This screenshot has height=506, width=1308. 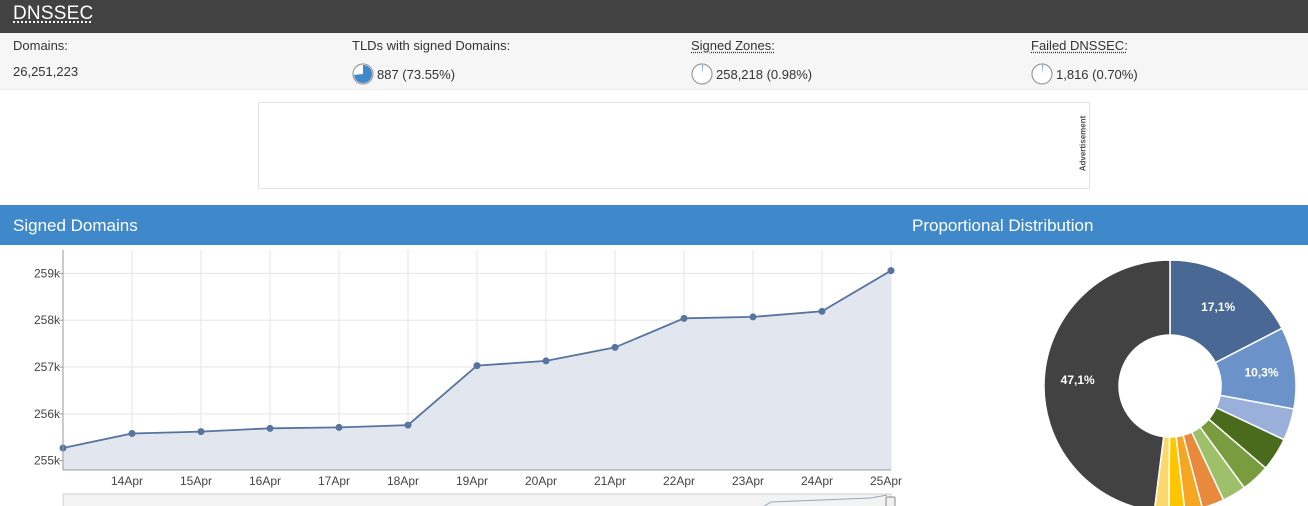 I want to click on stat-tlds-value: 887 (73.55%), so click(x=416, y=74).